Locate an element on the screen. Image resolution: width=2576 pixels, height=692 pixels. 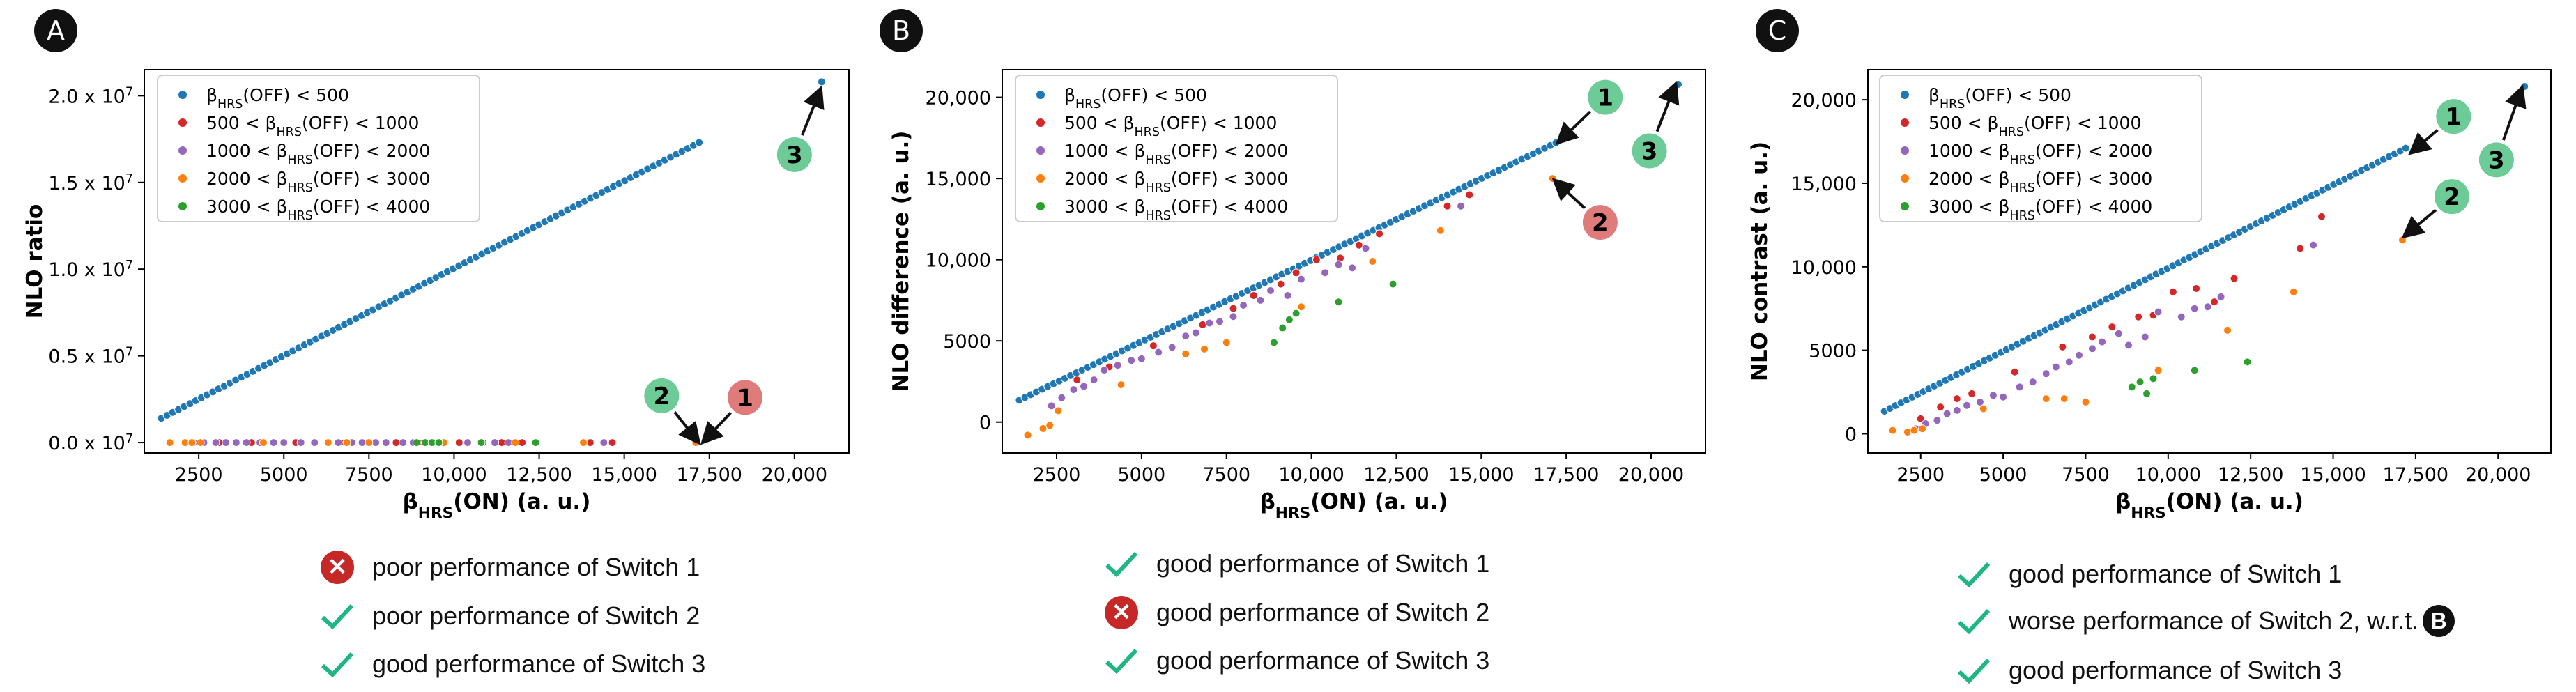
note-text: good performance of Switch 1 is located at coordinates (1323, 563).